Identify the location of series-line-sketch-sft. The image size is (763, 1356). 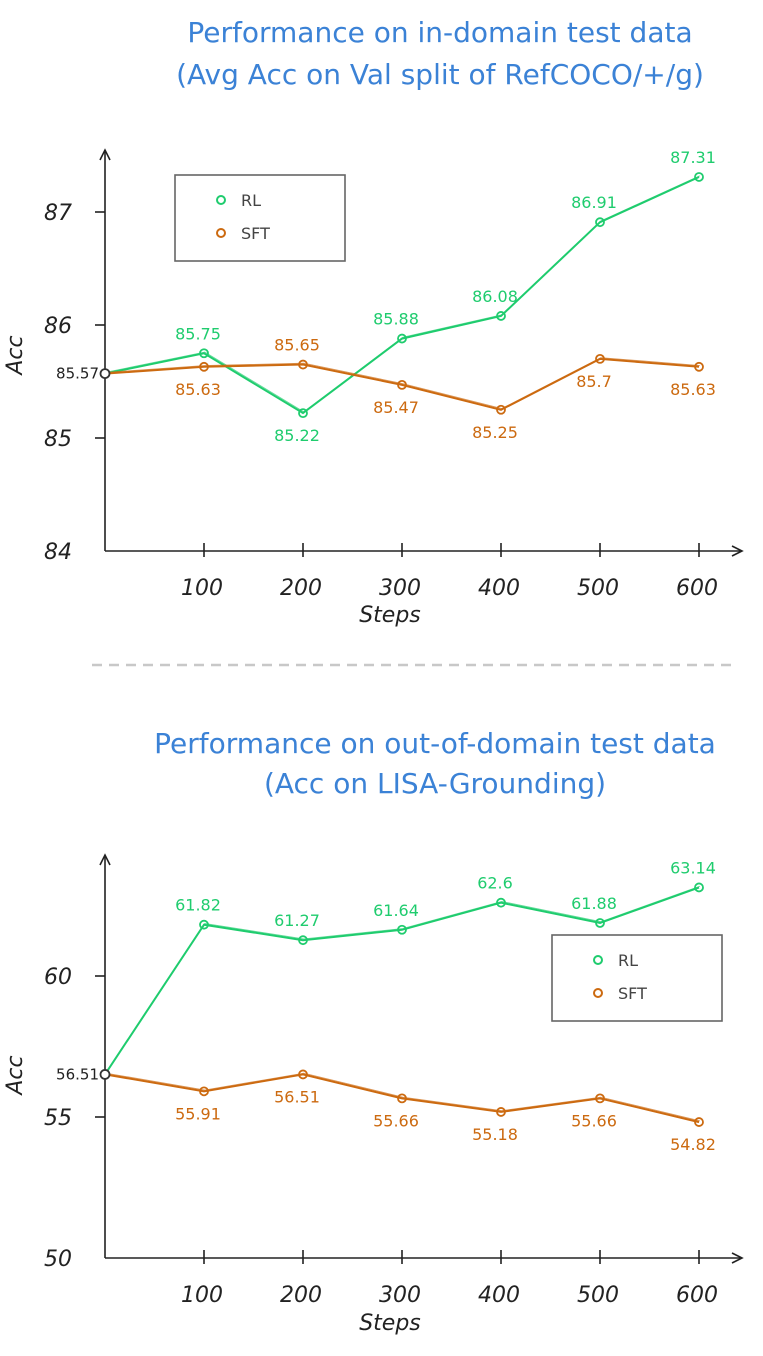
(402, 383).